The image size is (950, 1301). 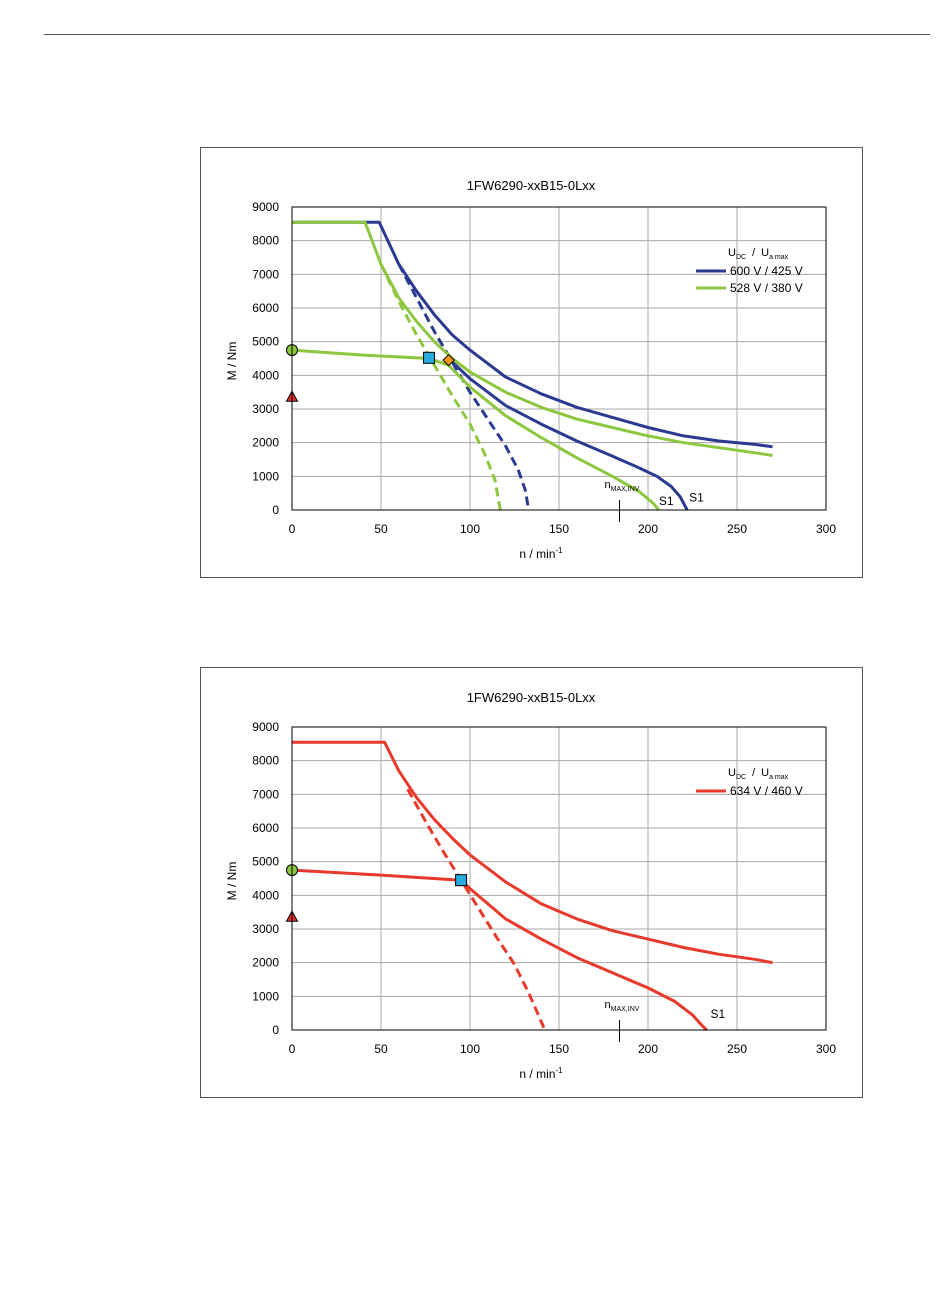 I want to click on annotations: S1, so click(x=718, y=1014).